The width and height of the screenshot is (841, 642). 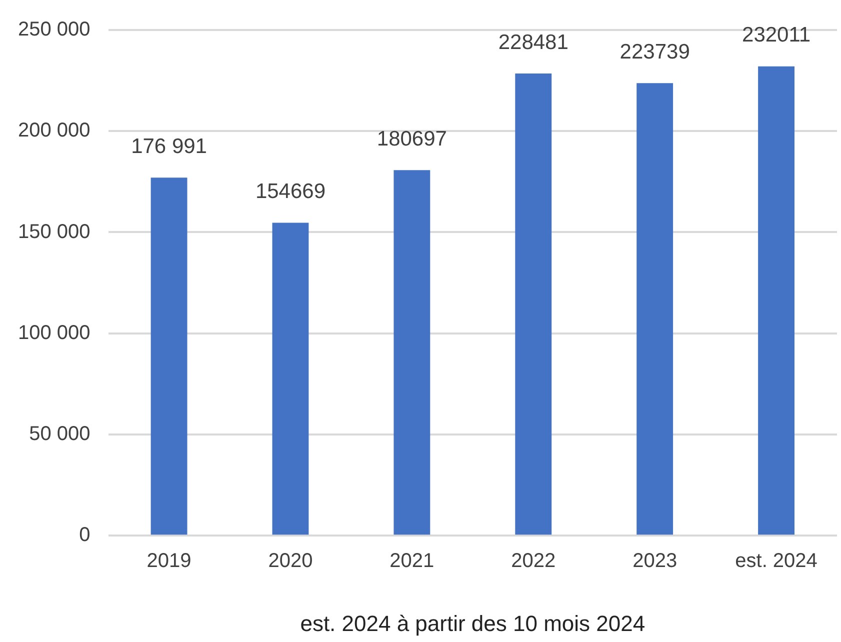 What do you see at coordinates (290, 192) in the screenshot?
I see `data-label: 154669` at bounding box center [290, 192].